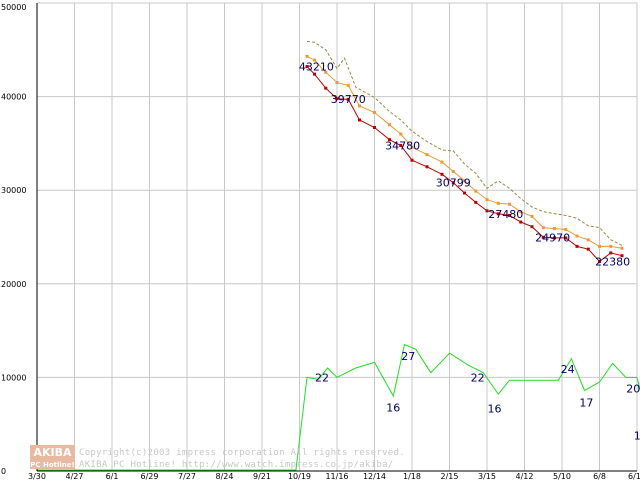 This screenshot has width=640, height=480. What do you see at coordinates (3, 471) in the screenshot?
I see `y-tick-label: 0` at bounding box center [3, 471].